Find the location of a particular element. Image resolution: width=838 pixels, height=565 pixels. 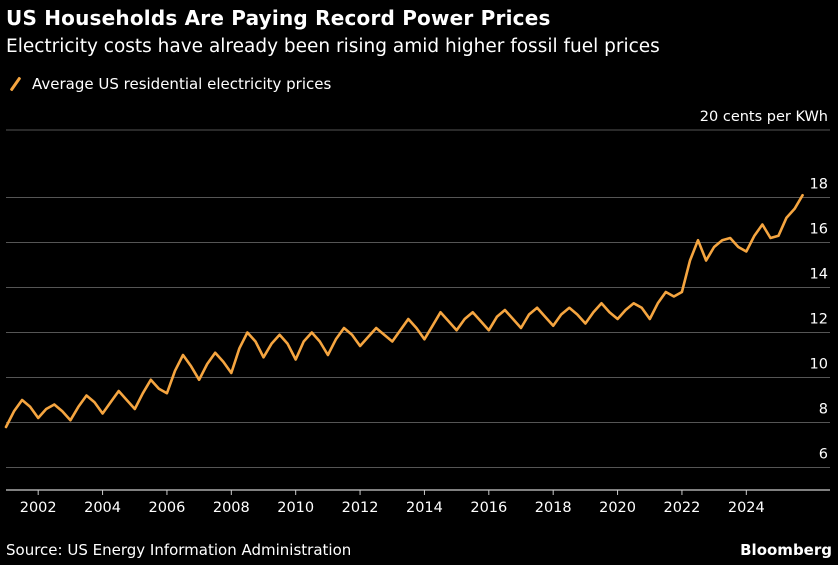

x-tick-label: 2014 is located at coordinates (424, 508).